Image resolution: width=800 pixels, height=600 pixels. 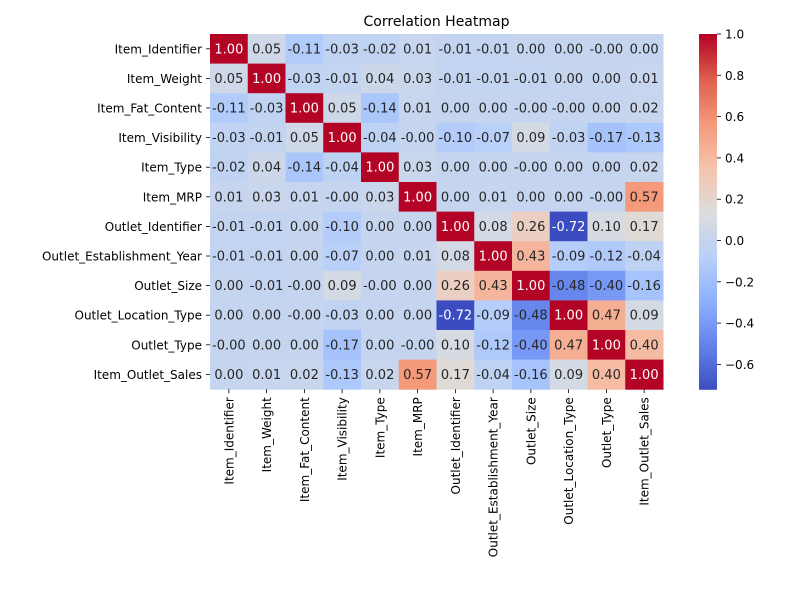 What do you see at coordinates (437, 22) in the screenshot?
I see `chart-title: Correlation Heatmap` at bounding box center [437, 22].